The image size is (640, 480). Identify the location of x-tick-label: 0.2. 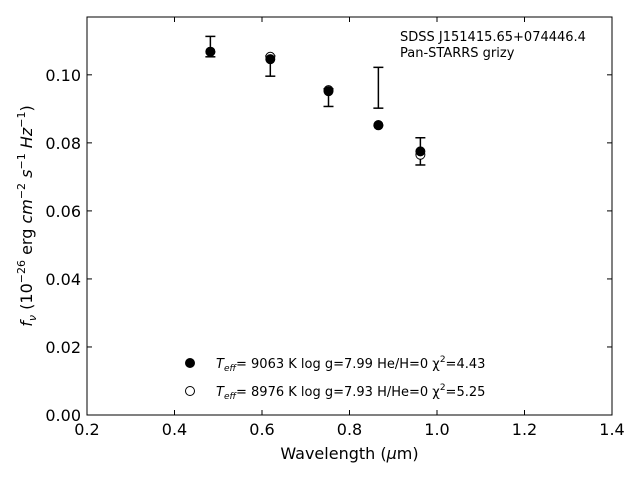
(86, 429).